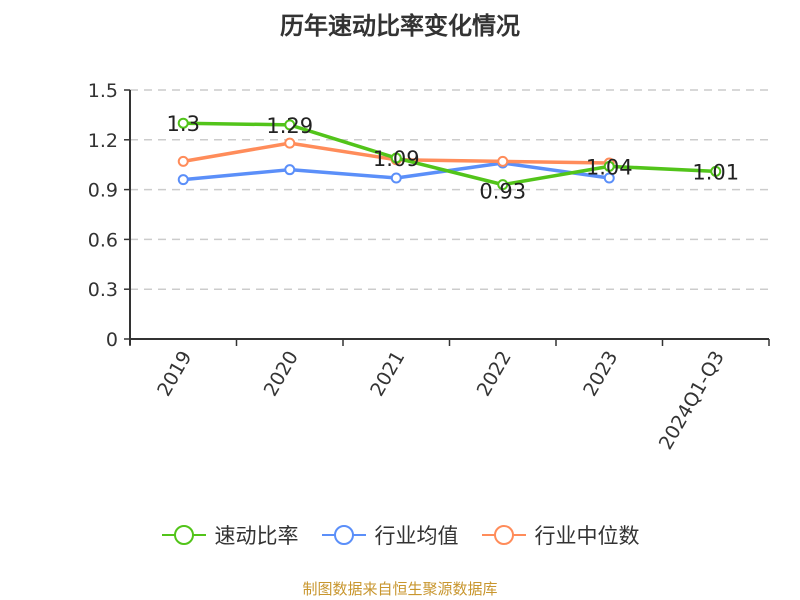 The image size is (800, 600). I want to click on legend-label: 行业中位数, so click(587, 536).